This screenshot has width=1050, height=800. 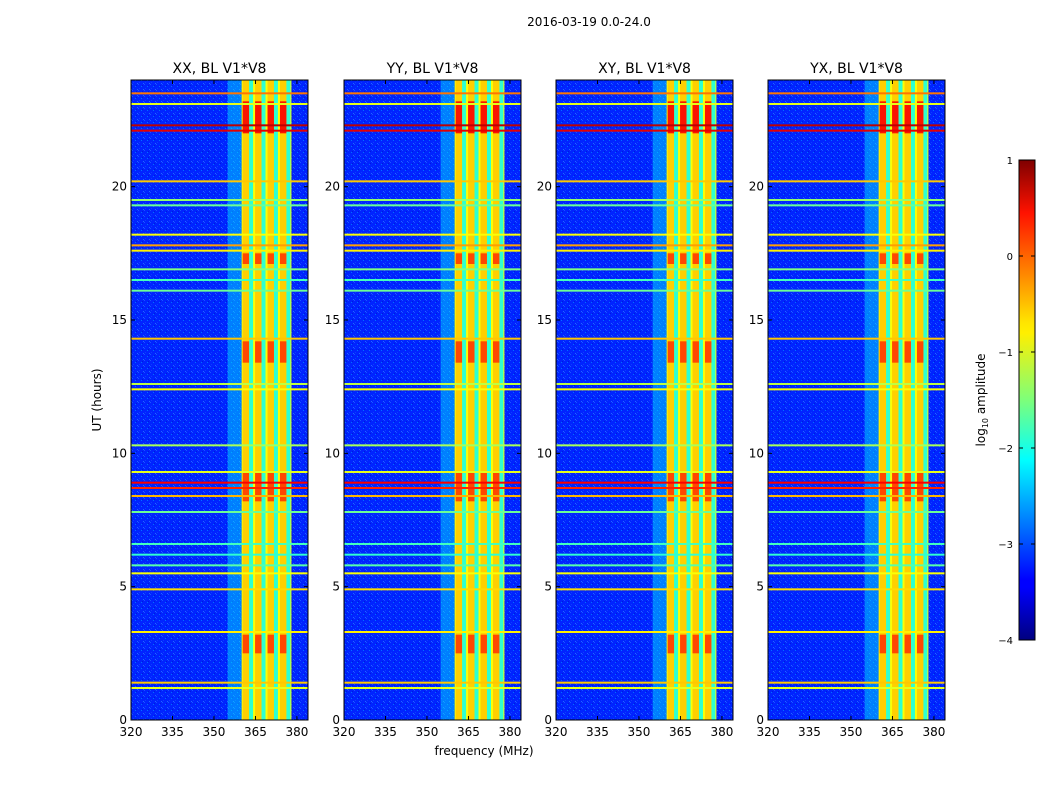 What do you see at coordinates (644, 400) in the screenshot?
I see `heatmap-xy` at bounding box center [644, 400].